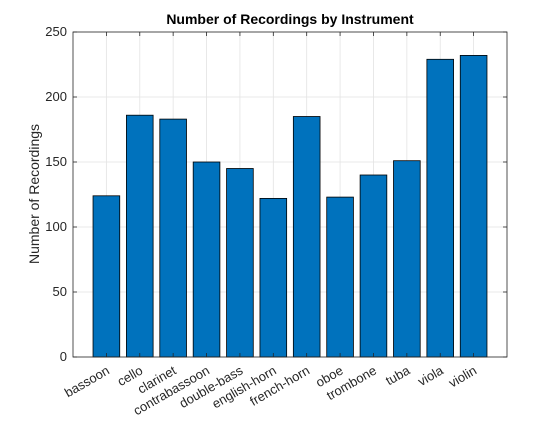 The image size is (560, 425). I want to click on y-tick-label: 150, so click(56, 161).